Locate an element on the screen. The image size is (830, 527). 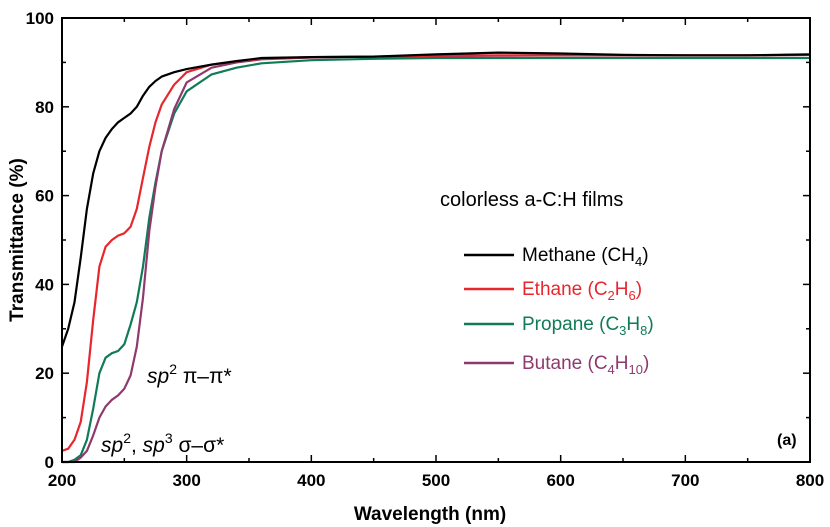
y-tick-label: 80 is located at coordinates (44, 107).